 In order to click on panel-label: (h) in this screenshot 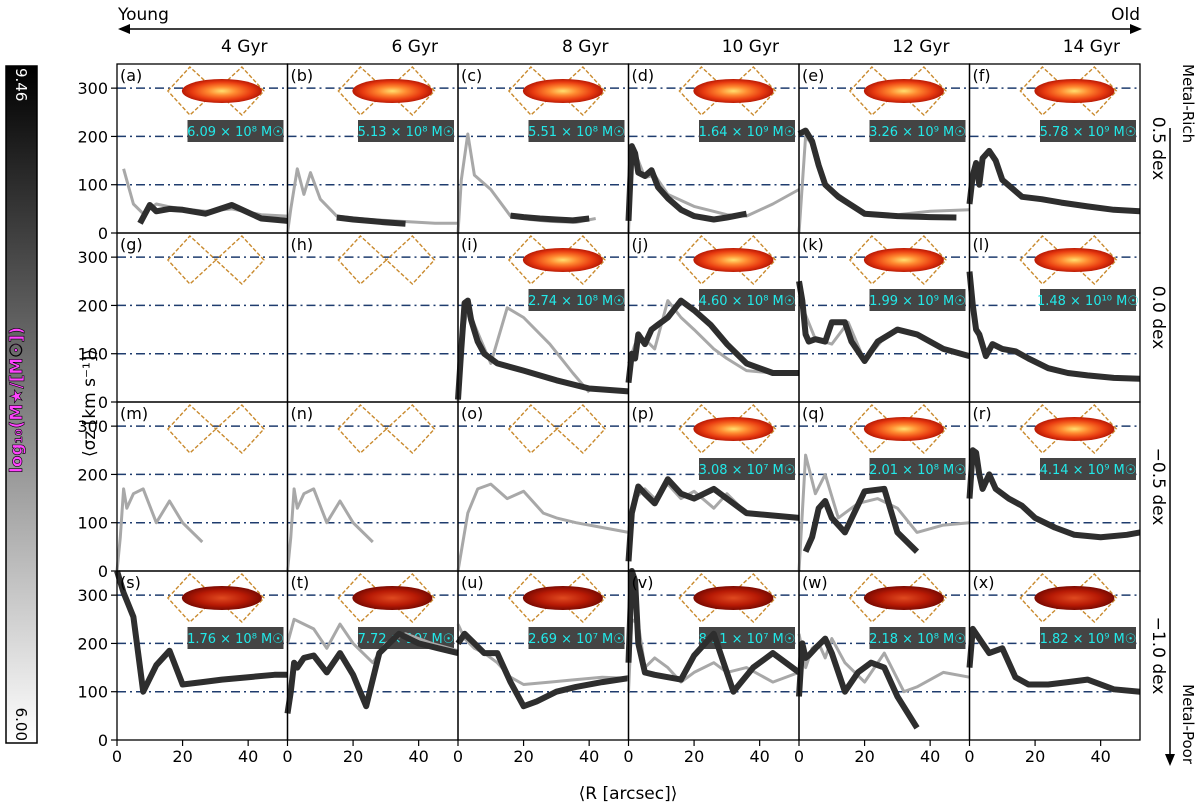, I will do `click(302, 244)`.